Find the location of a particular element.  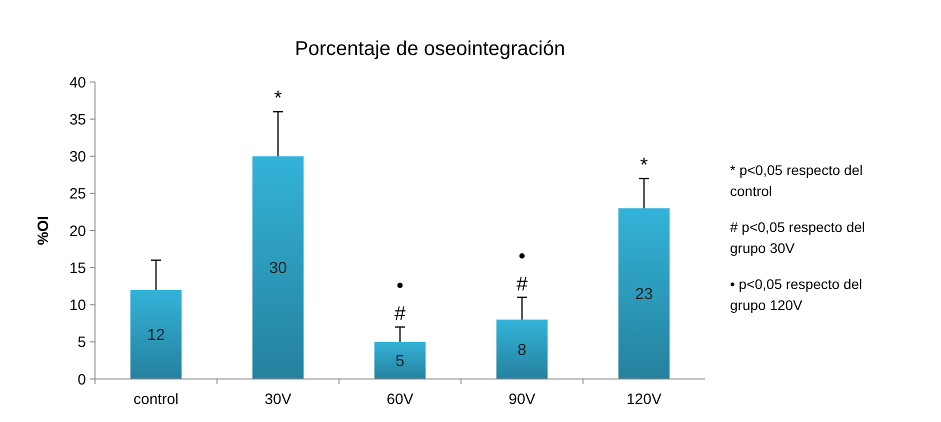

y-tick-label: 10 is located at coordinates (77, 305).